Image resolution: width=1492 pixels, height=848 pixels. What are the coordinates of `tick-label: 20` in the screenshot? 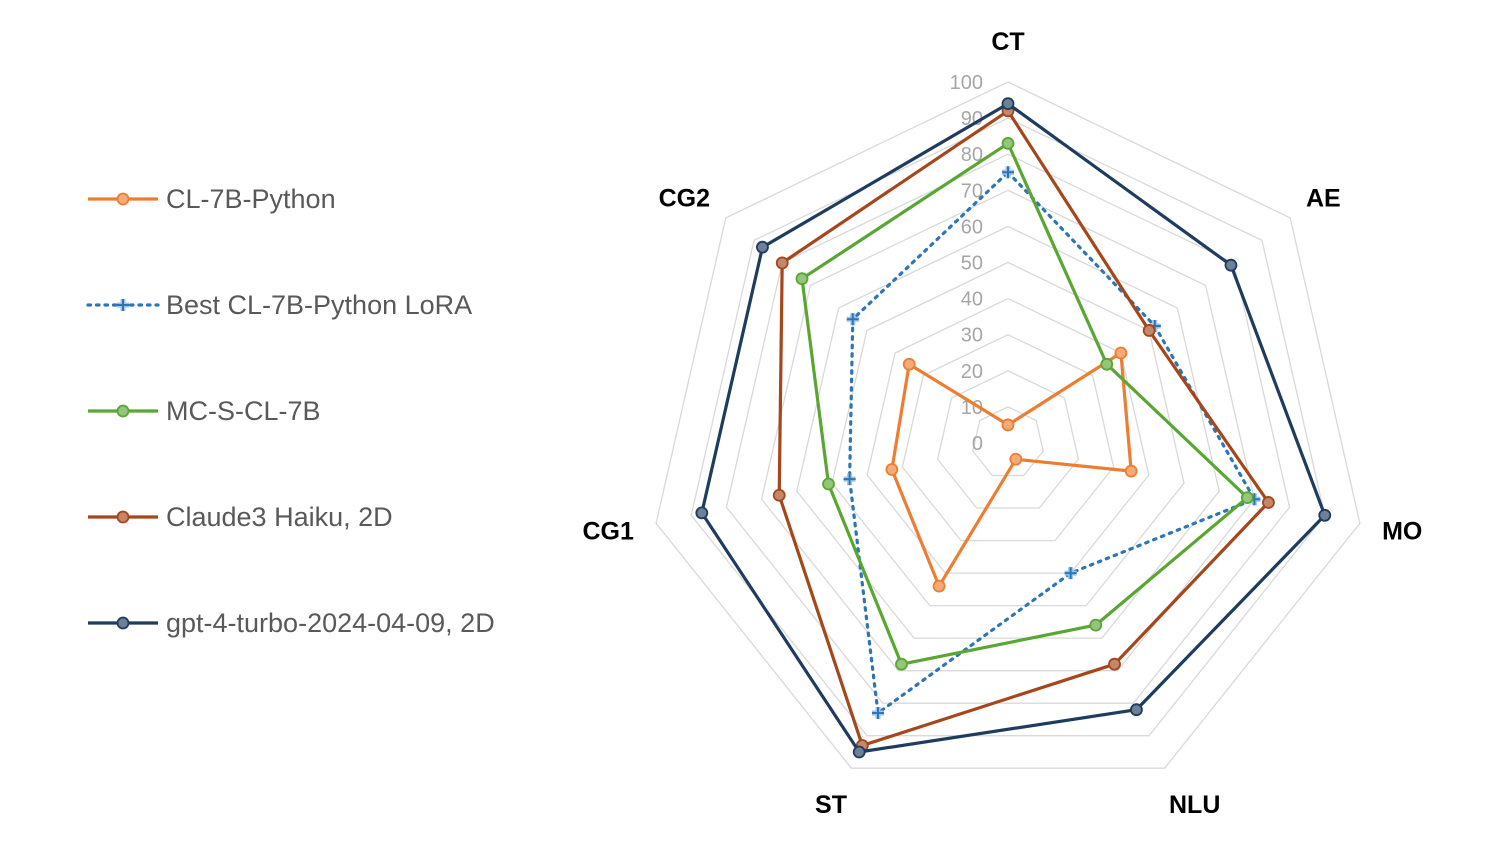 It's located at (972, 372).